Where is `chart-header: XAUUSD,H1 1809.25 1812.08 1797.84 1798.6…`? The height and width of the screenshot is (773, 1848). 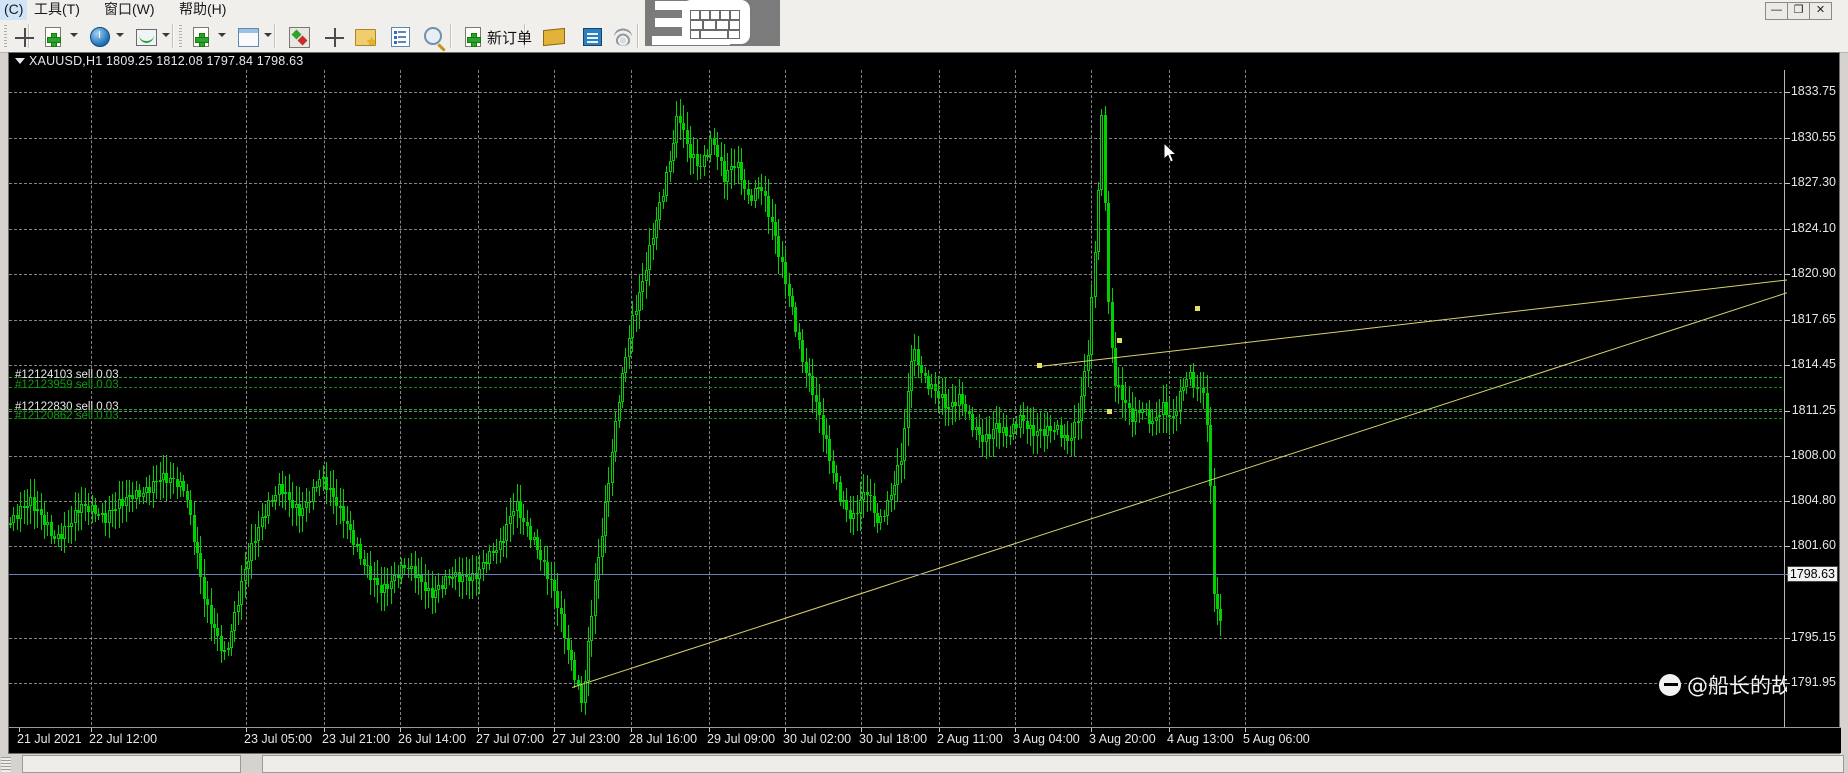 chart-header: XAUUSD,H1 1809.25 1812.08 1797.84 1798.6… is located at coordinates (924, 61).